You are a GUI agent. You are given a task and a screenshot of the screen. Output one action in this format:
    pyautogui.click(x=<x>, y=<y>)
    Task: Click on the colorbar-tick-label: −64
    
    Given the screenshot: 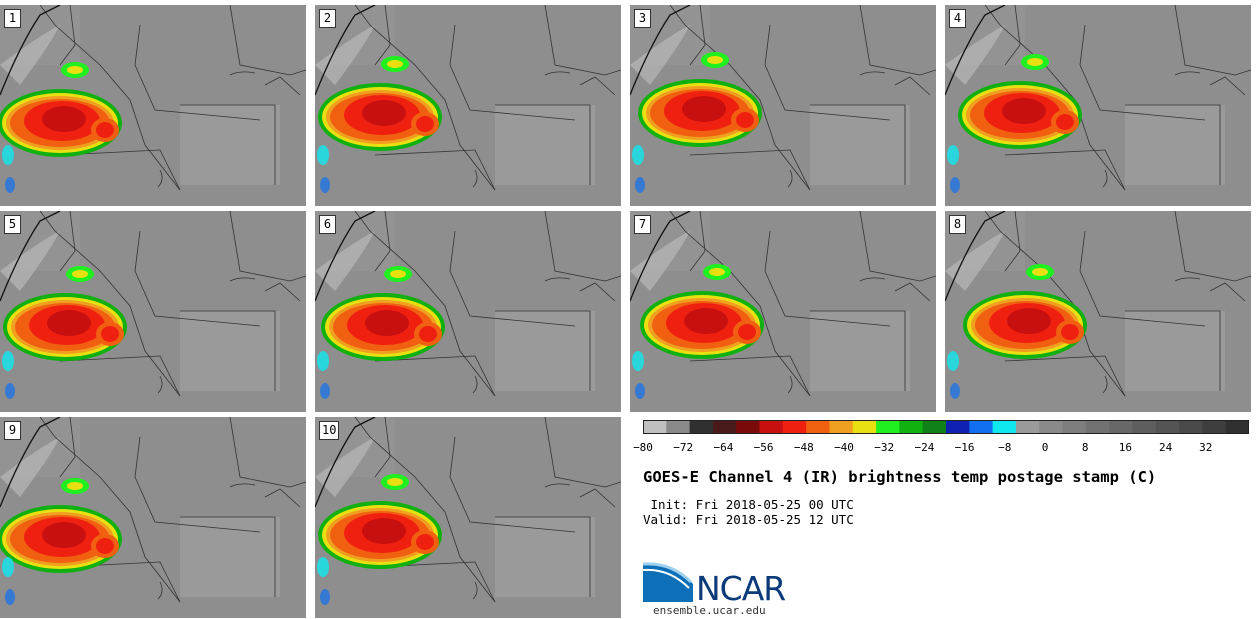 What is the action you would take?
    pyautogui.click(x=723, y=447)
    